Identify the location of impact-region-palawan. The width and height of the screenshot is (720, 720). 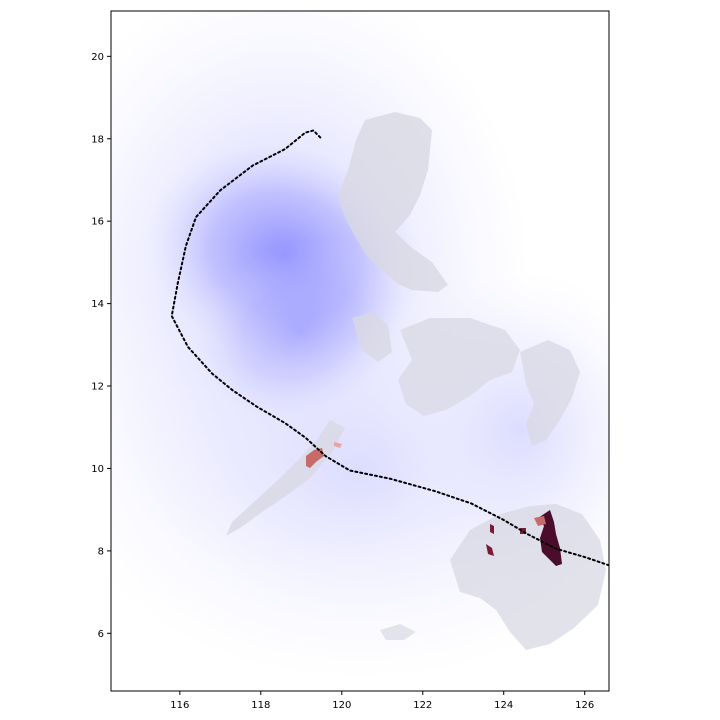
(315, 458).